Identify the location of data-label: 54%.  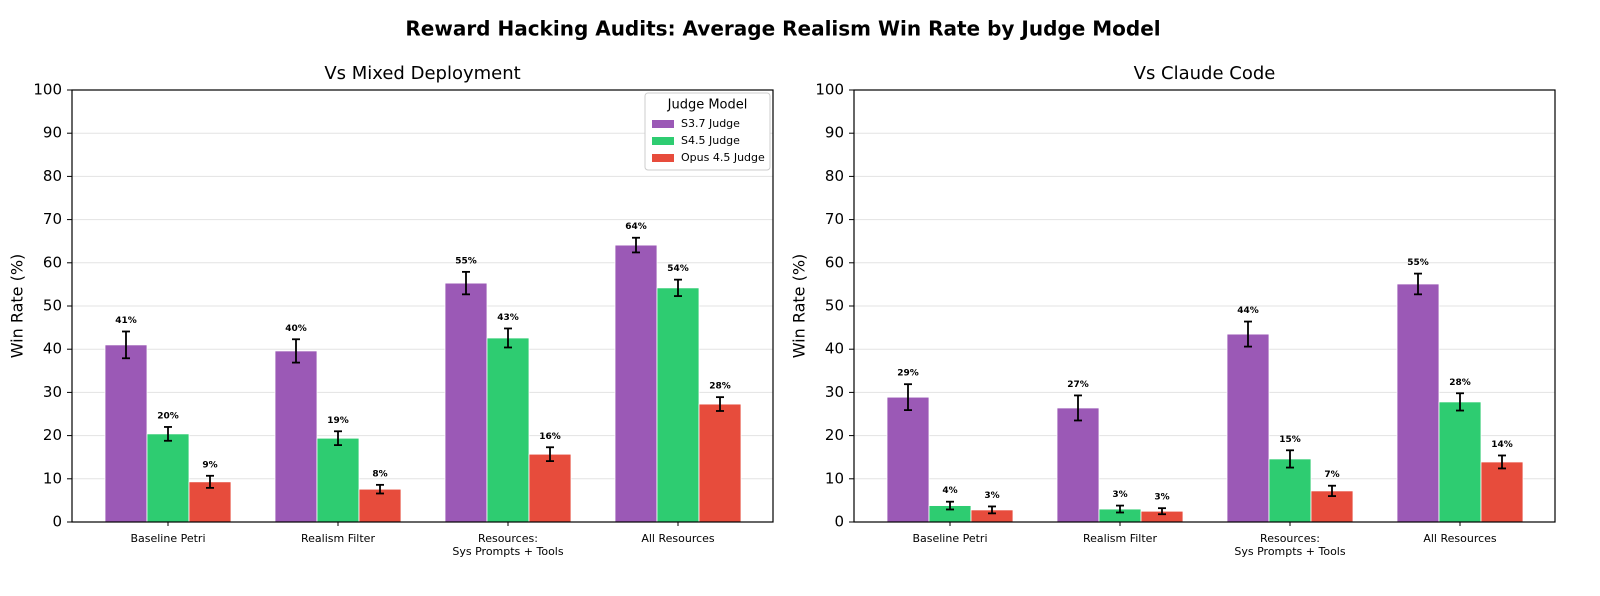
(678, 269).